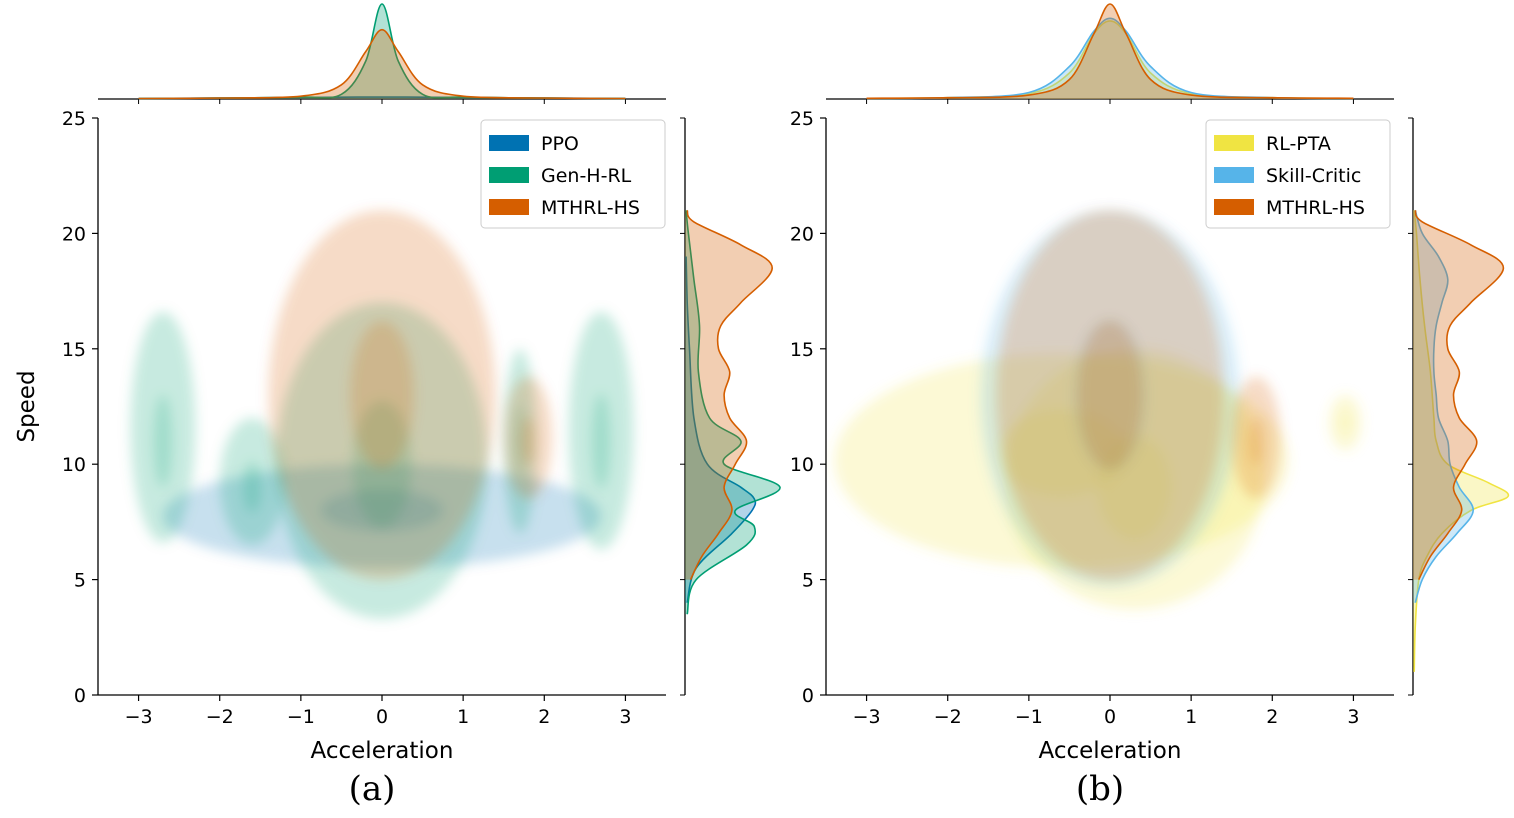 The height and width of the screenshot is (818, 1514). What do you see at coordinates (372, 789) in the screenshot?
I see `panel-caption: (a)` at bounding box center [372, 789].